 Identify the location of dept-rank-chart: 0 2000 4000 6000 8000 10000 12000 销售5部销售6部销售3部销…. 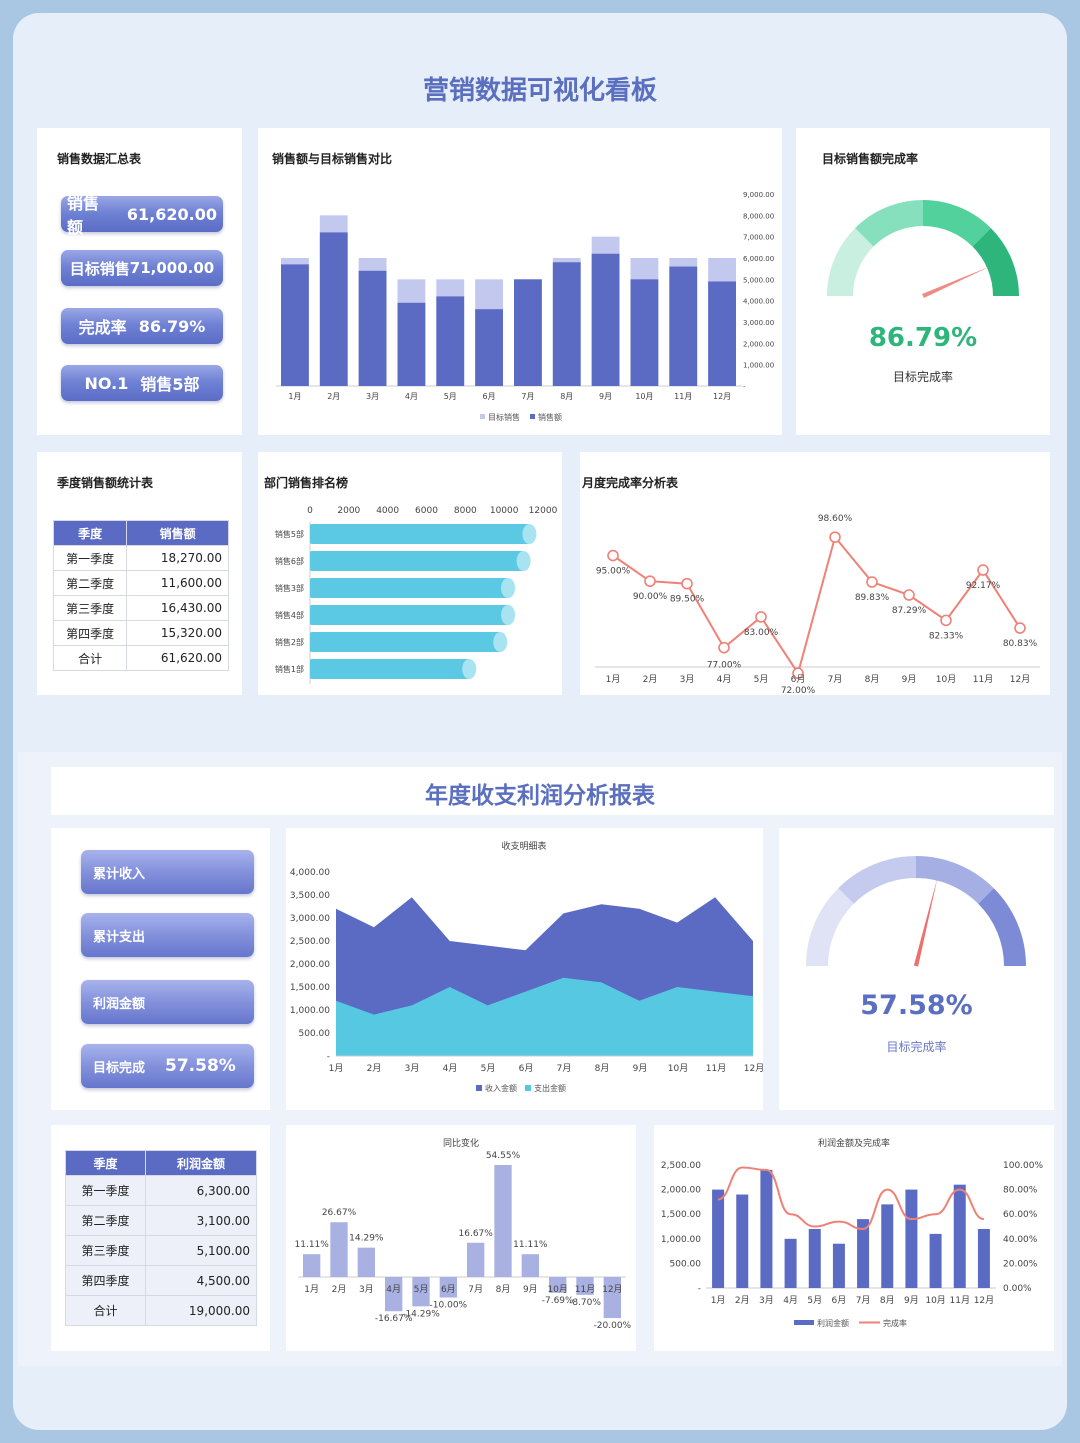
(416, 595).